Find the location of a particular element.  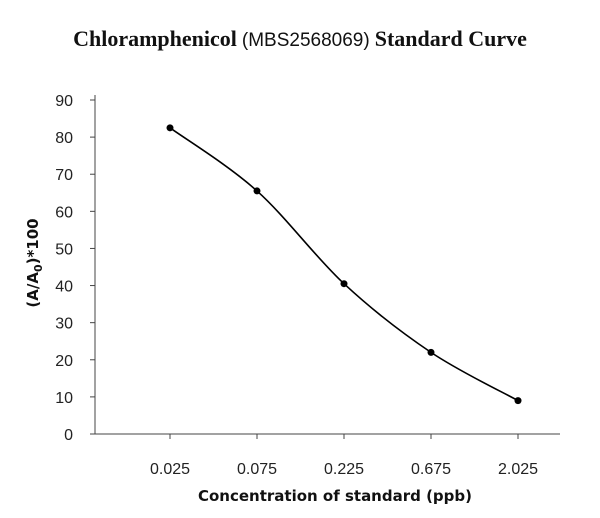

y-label-main: (A/A is located at coordinates (33, 290).